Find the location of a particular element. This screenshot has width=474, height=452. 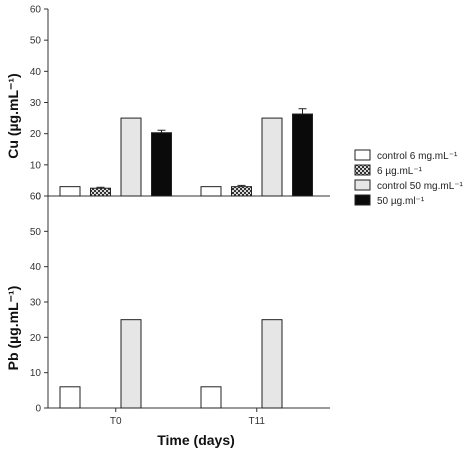

legend-label: 6 µg.mL⁻¹ is located at coordinates (400, 171).